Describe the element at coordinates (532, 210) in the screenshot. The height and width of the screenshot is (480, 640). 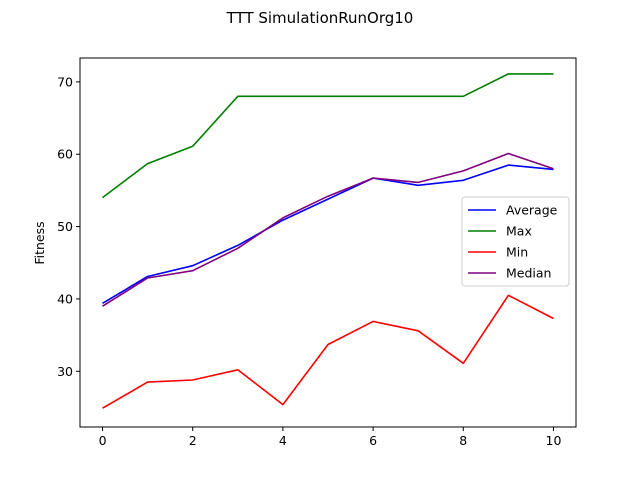
I see `legend-label-average: Average` at that location.